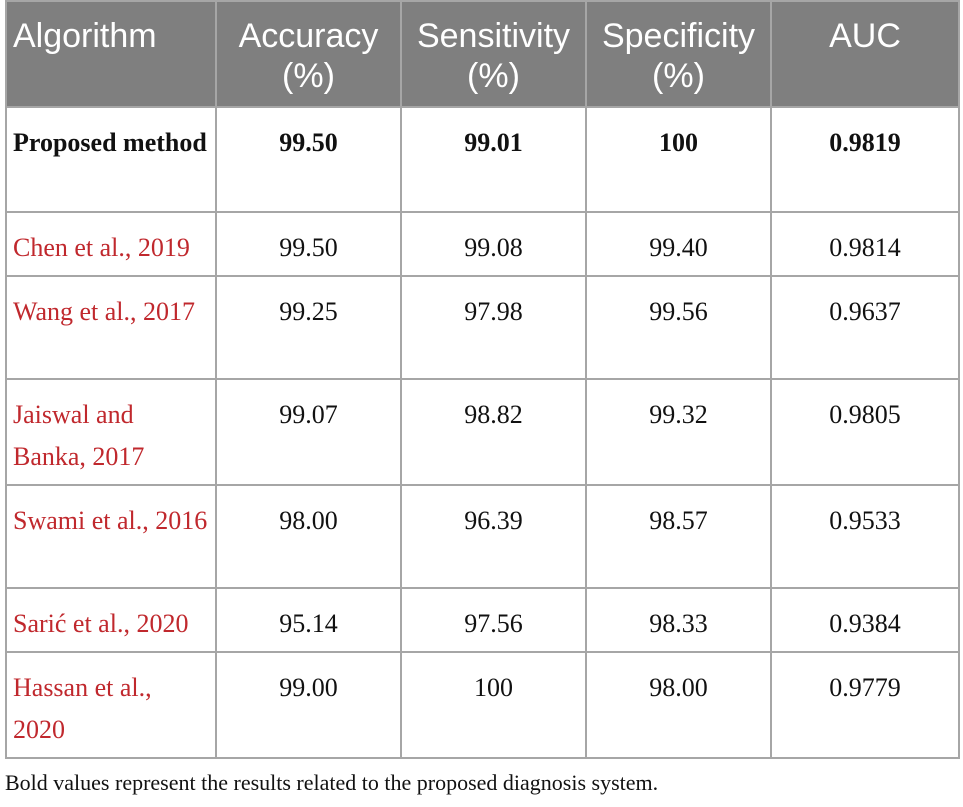 The image size is (963, 807). I want to click on value-cell: 97.56, so click(493, 620).